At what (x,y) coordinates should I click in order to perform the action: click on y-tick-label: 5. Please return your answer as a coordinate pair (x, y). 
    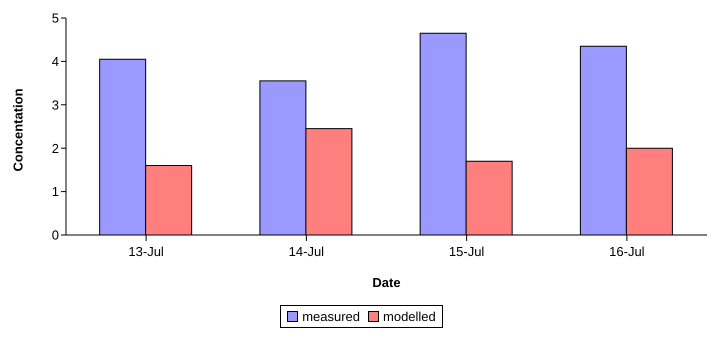
    Looking at the image, I should click on (55, 18).